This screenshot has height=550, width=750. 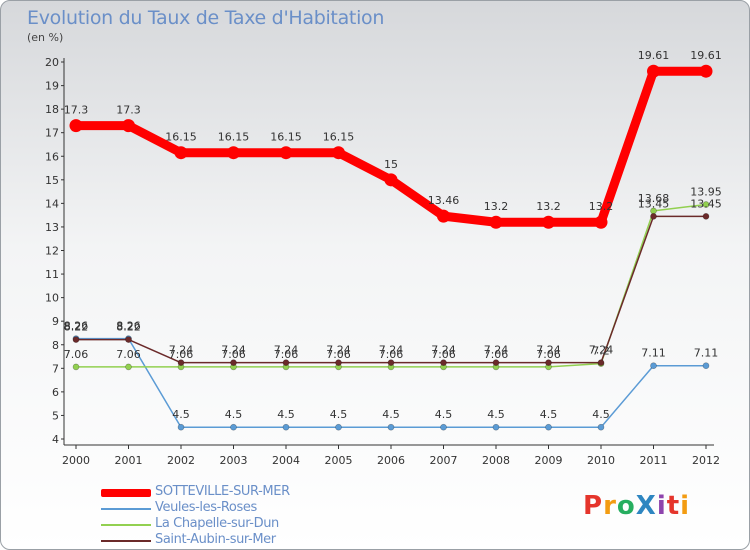 What do you see at coordinates (549, 460) in the screenshot?
I see `x-tick-label: 2009` at bounding box center [549, 460].